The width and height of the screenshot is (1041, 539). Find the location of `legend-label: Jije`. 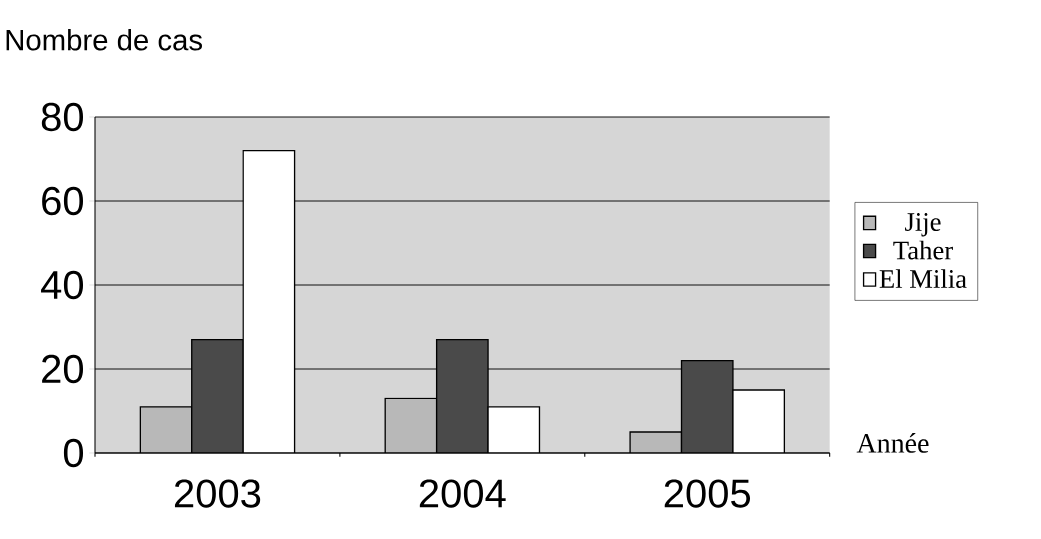

legend-label: Jije is located at coordinates (923, 225).